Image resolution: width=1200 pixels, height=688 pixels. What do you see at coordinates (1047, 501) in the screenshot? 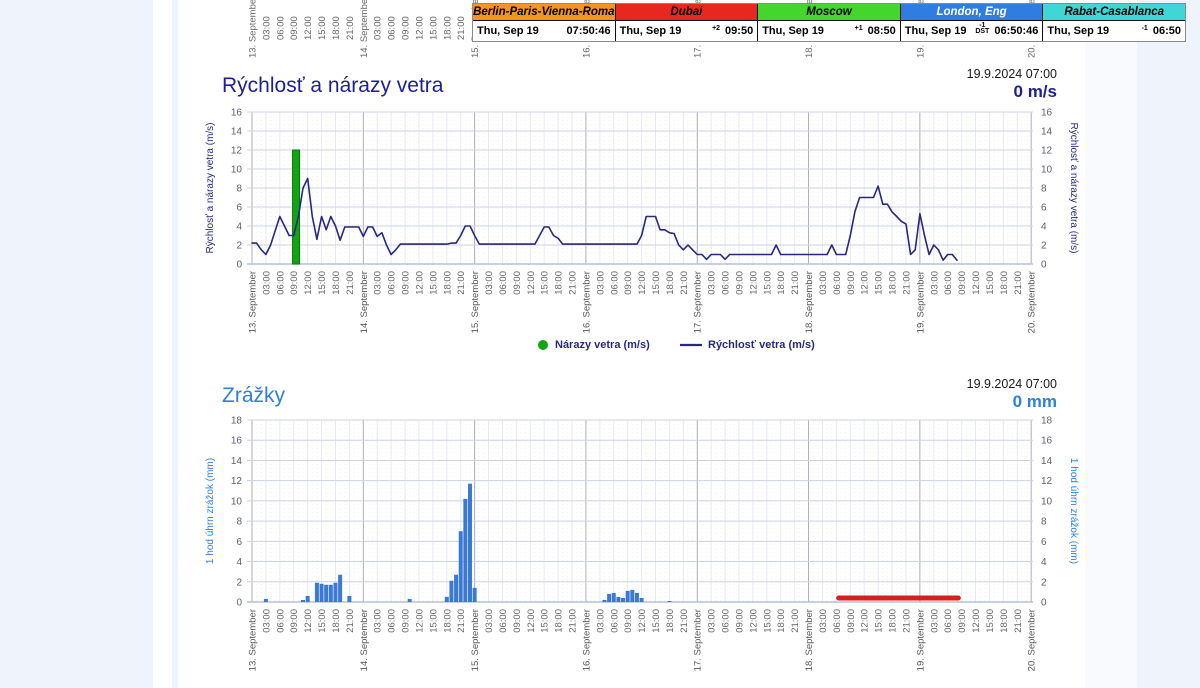
I see `y-tick-label: 10` at bounding box center [1047, 501].